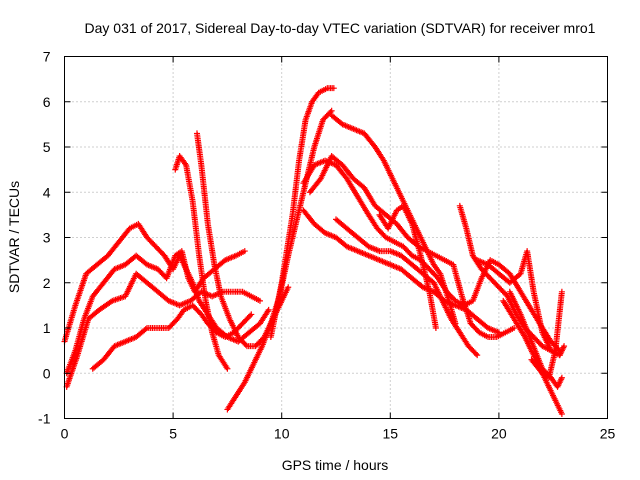  Describe the element at coordinates (173, 434) in the screenshot. I see `x-tick-label: 5` at that location.